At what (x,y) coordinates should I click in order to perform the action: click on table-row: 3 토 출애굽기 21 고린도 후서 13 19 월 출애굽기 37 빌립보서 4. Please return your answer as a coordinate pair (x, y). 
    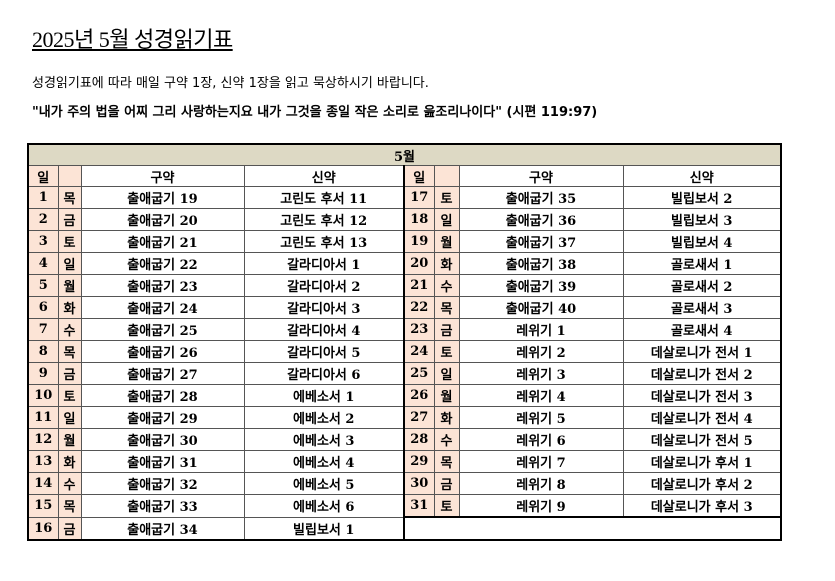
    Looking at the image, I should click on (404, 241).